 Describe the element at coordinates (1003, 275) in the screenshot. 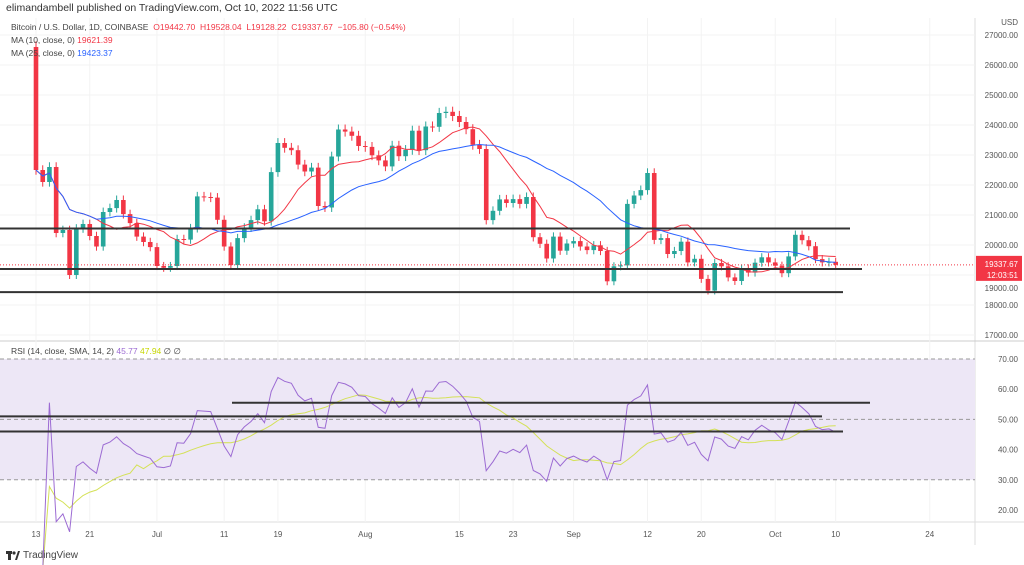

I see `price-tag-countdown: 12:03:51` at that location.